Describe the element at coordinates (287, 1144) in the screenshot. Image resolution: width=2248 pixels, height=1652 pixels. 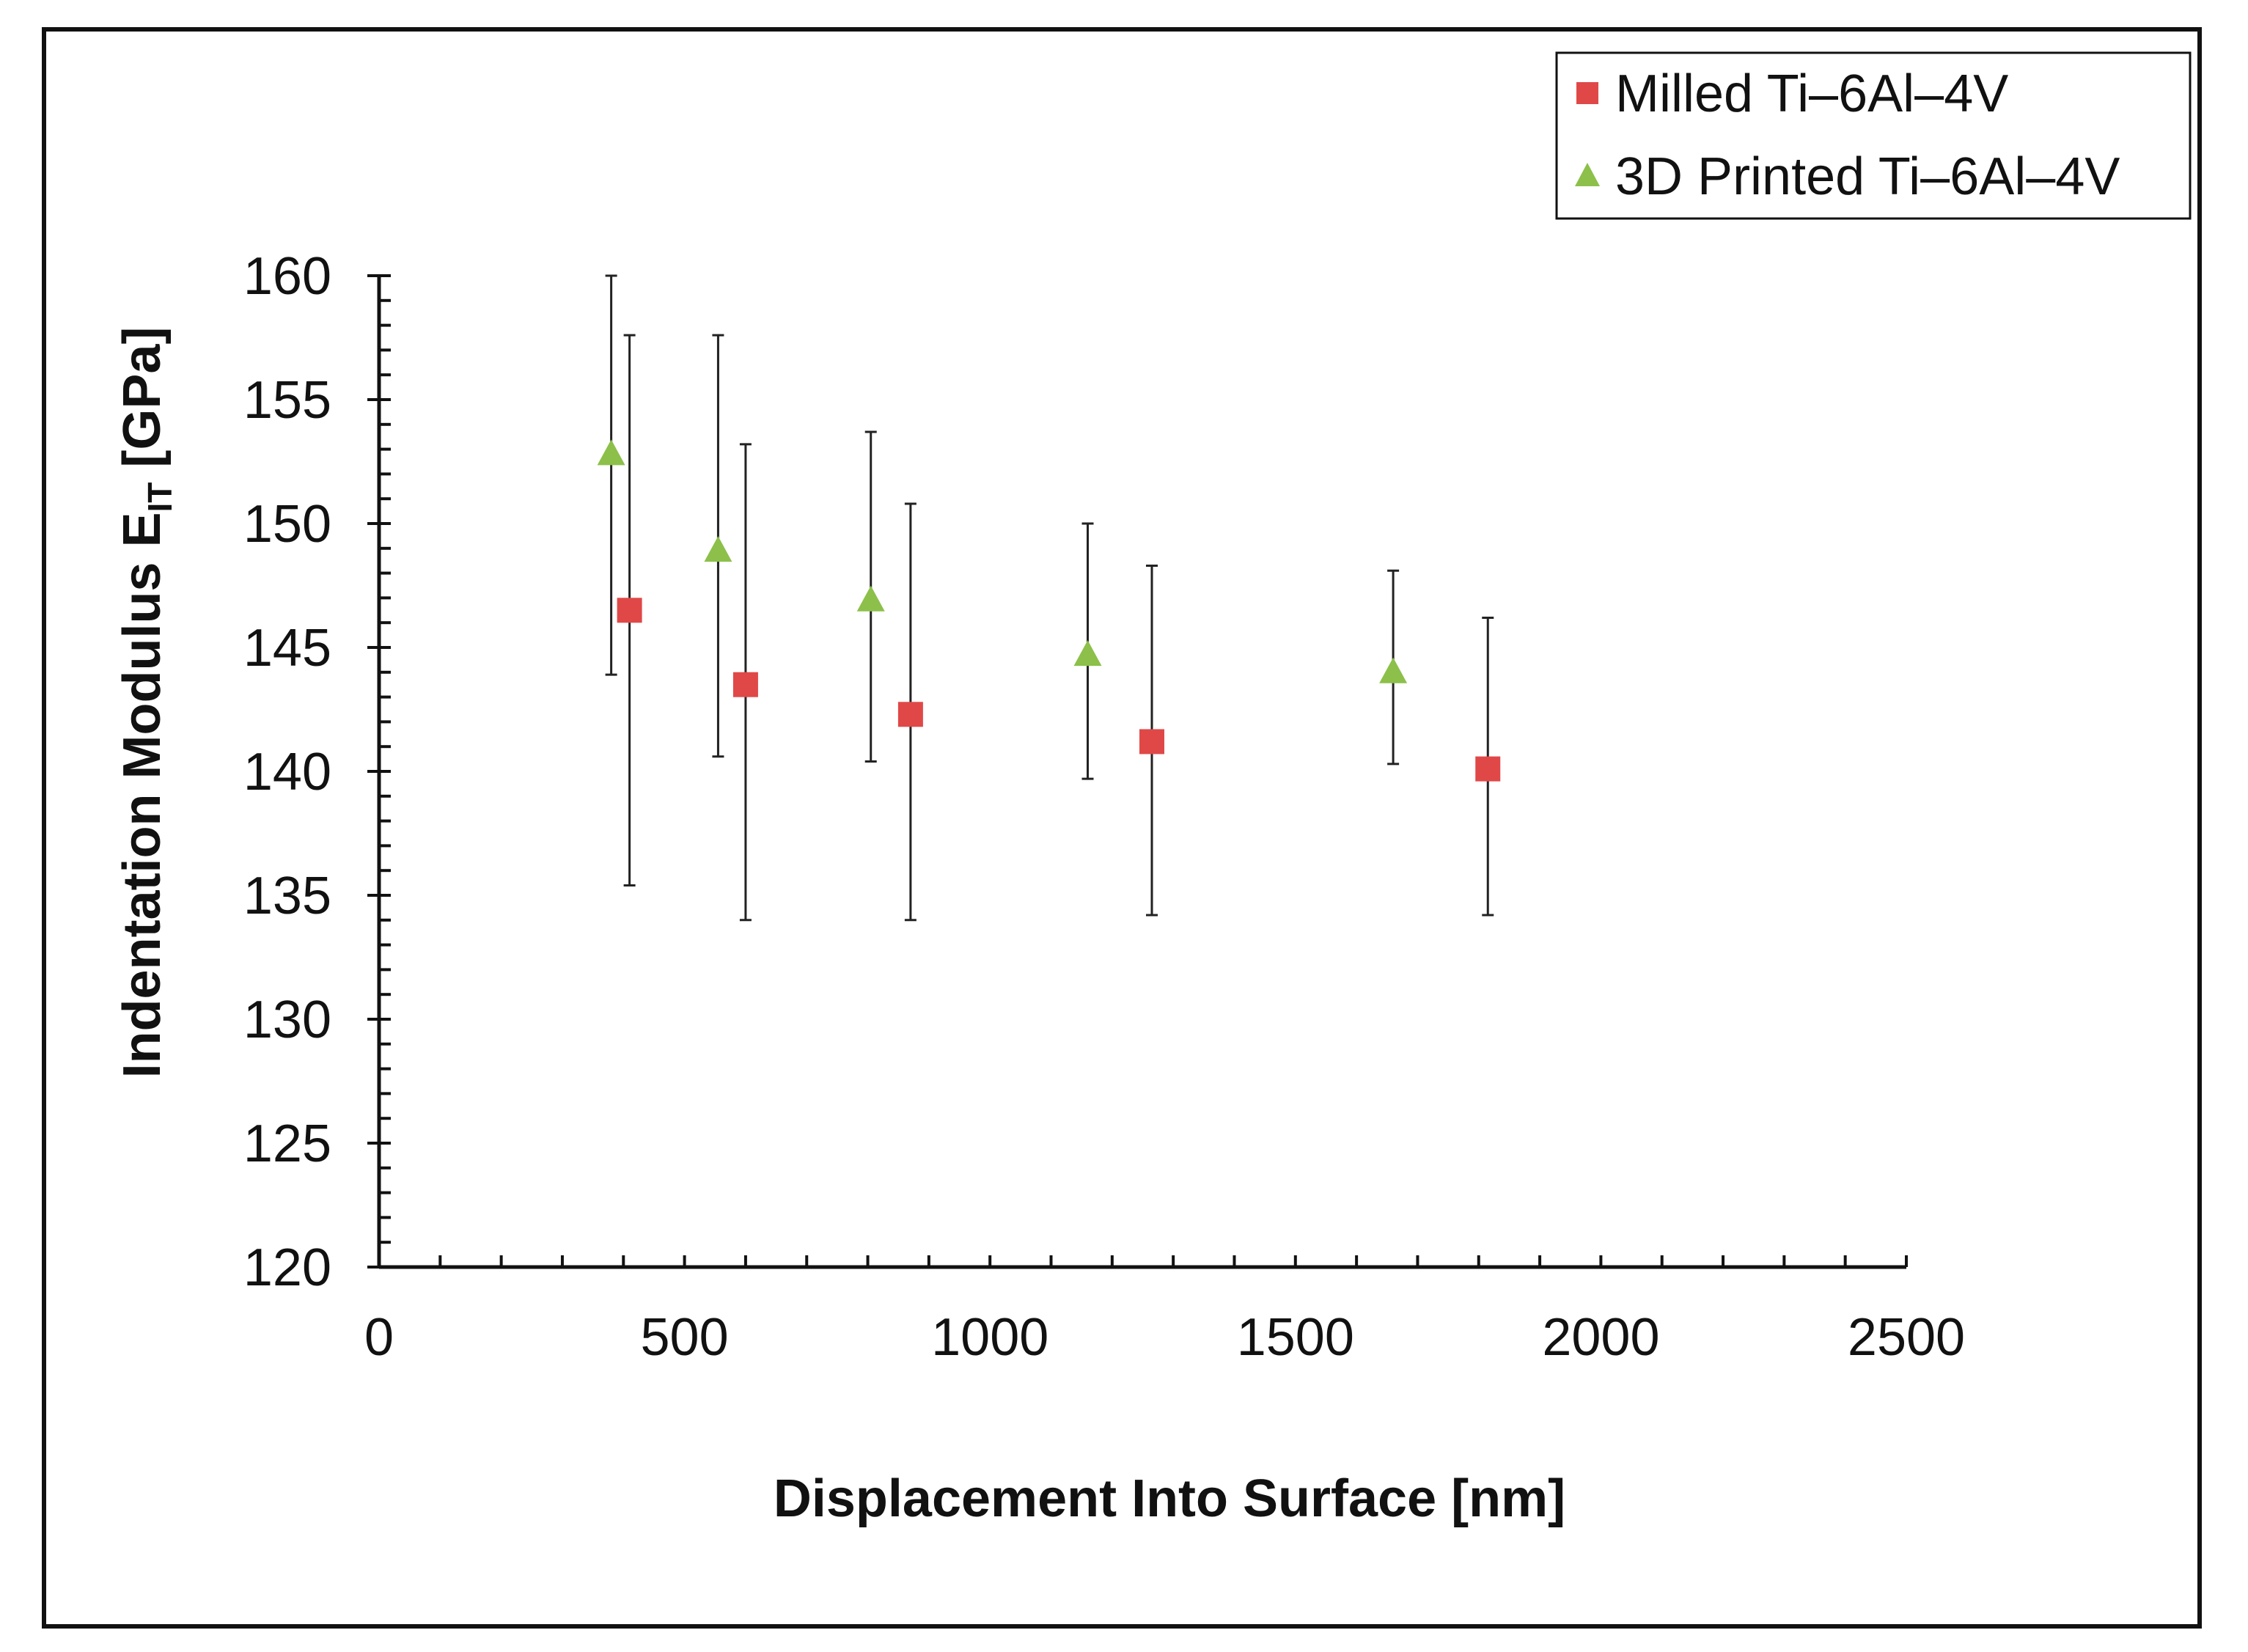
I see `y-tick-label: 125` at that location.